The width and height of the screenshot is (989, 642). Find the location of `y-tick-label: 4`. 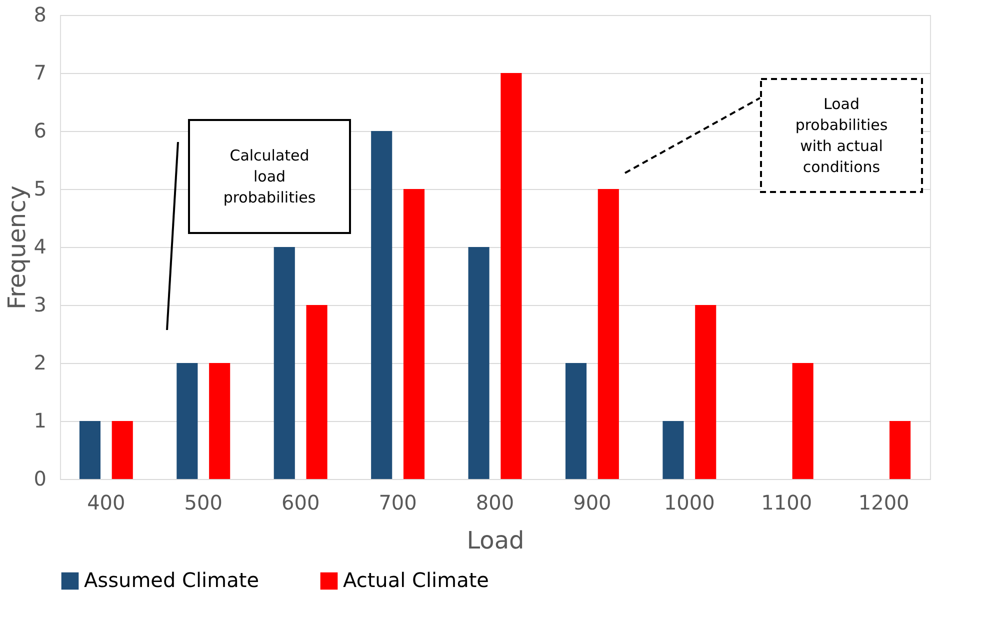

y-tick-label: 4 is located at coordinates (40, 246).